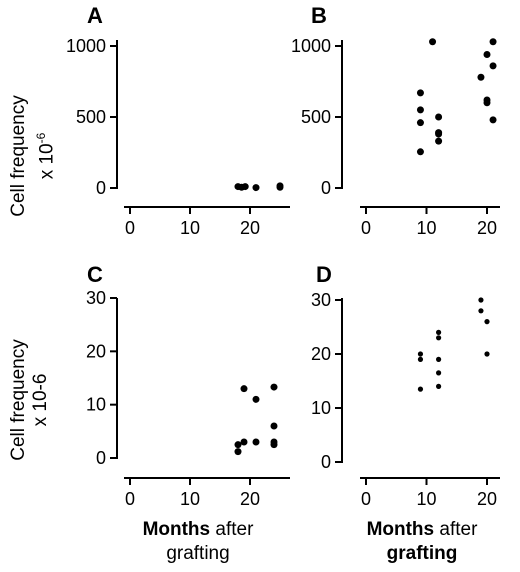  I want to click on panel-a-x-tick-label: 20, so click(250, 228).